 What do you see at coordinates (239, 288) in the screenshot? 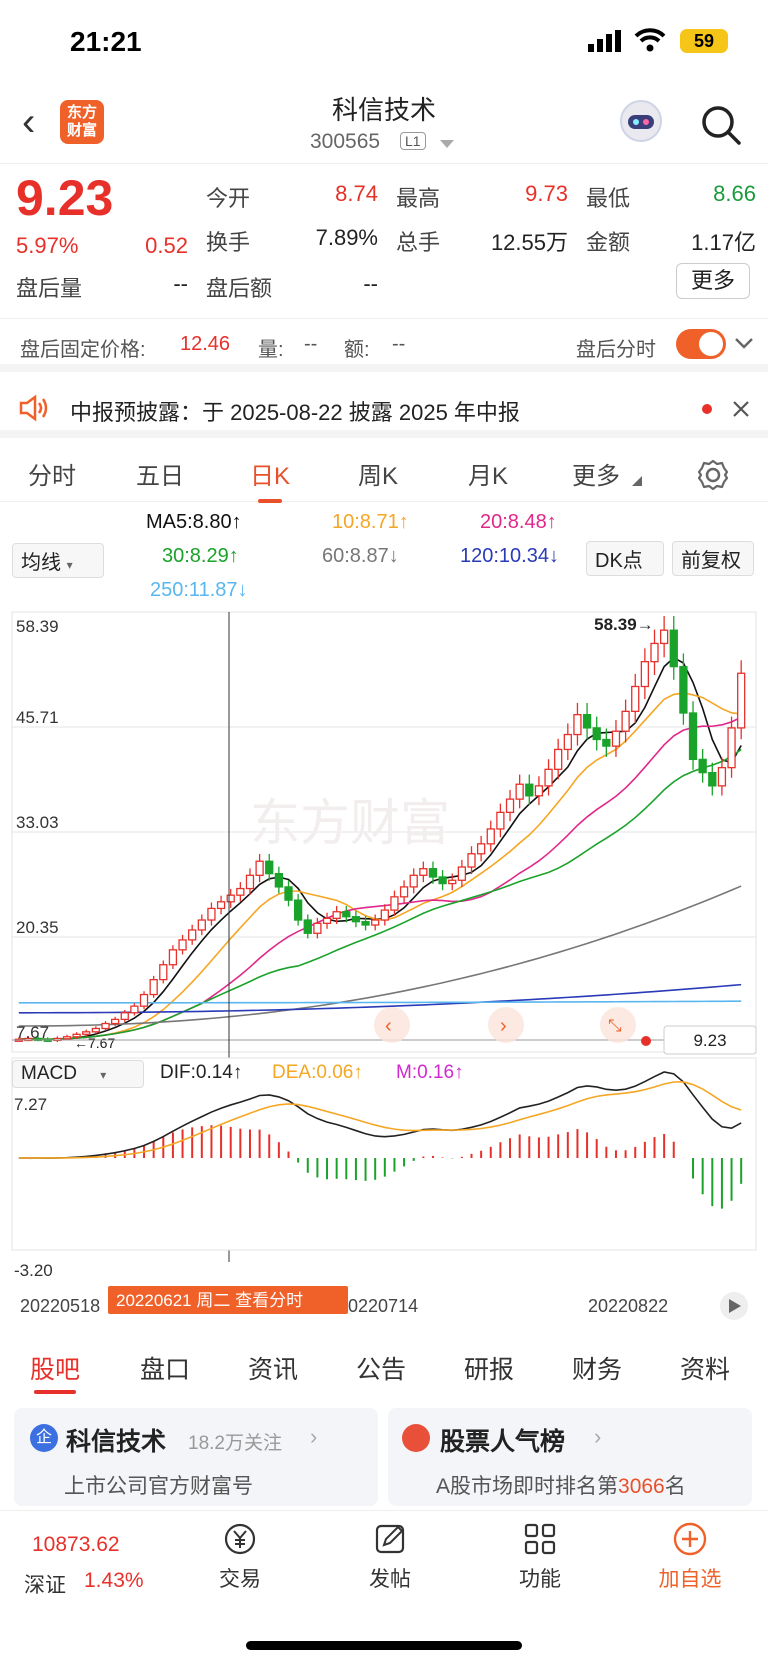
I see `after-amount-label: 盘后额` at bounding box center [239, 288].